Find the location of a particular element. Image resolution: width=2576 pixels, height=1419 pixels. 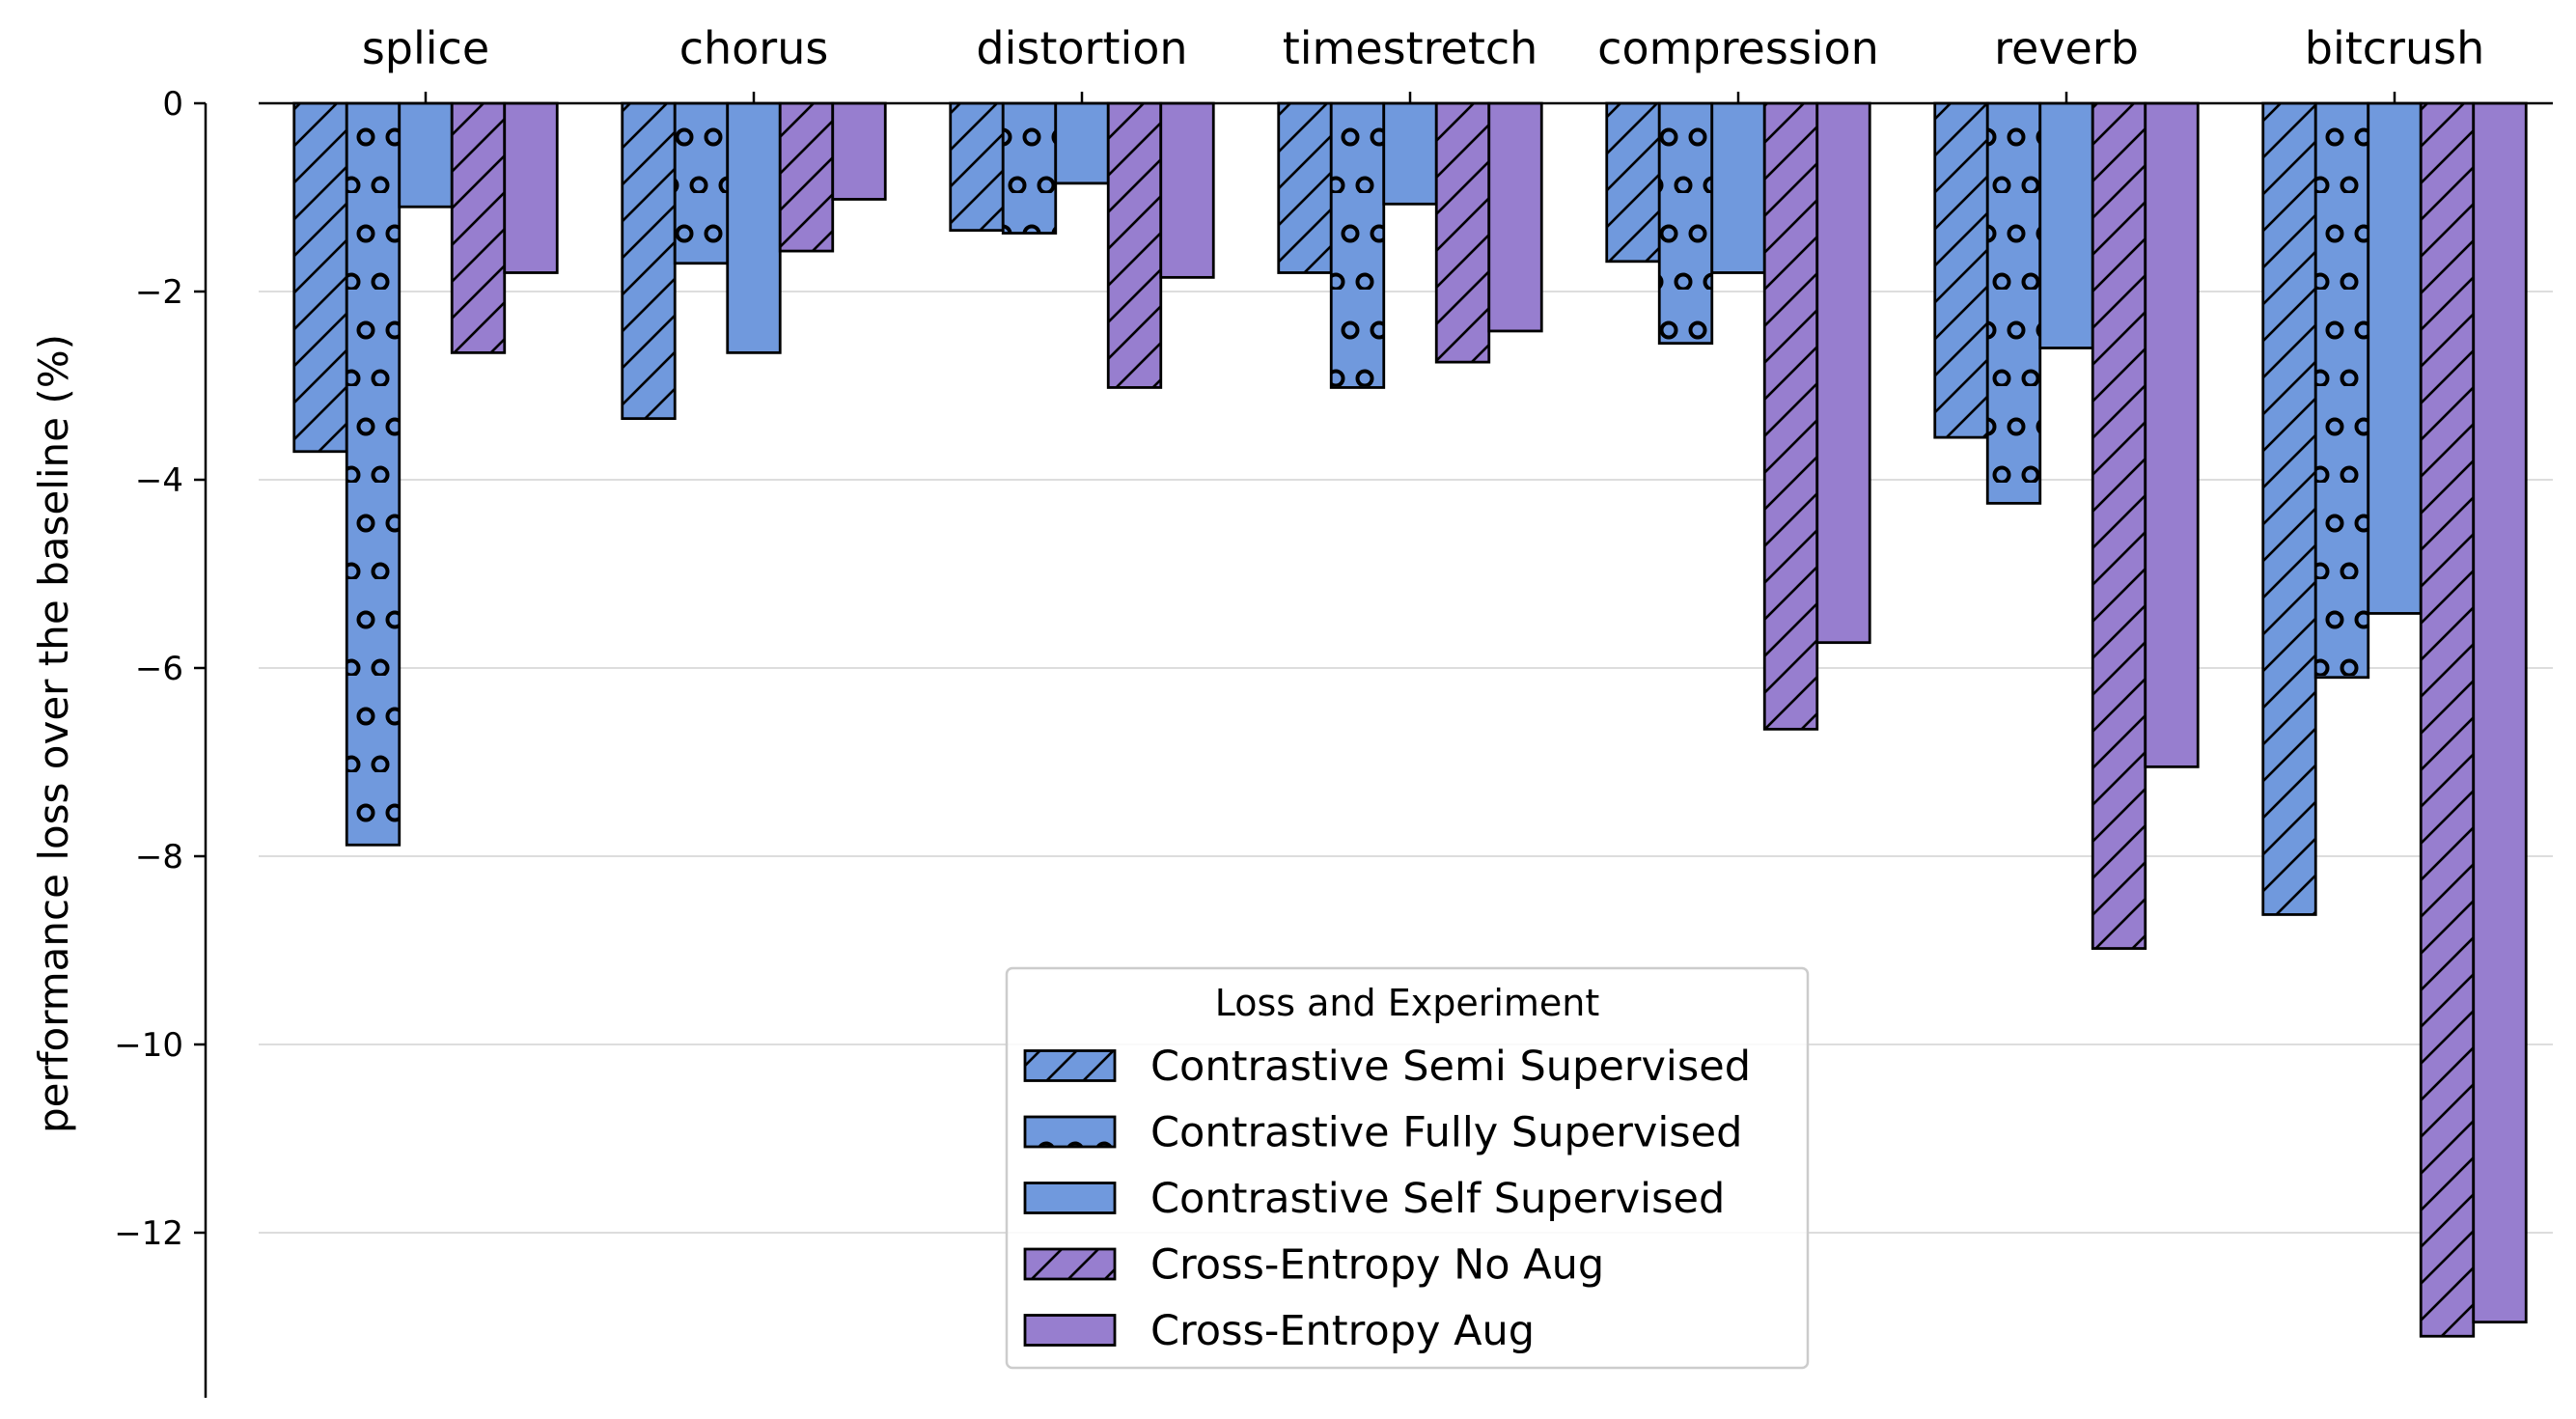

legend-frame is located at coordinates (1407, 1168).